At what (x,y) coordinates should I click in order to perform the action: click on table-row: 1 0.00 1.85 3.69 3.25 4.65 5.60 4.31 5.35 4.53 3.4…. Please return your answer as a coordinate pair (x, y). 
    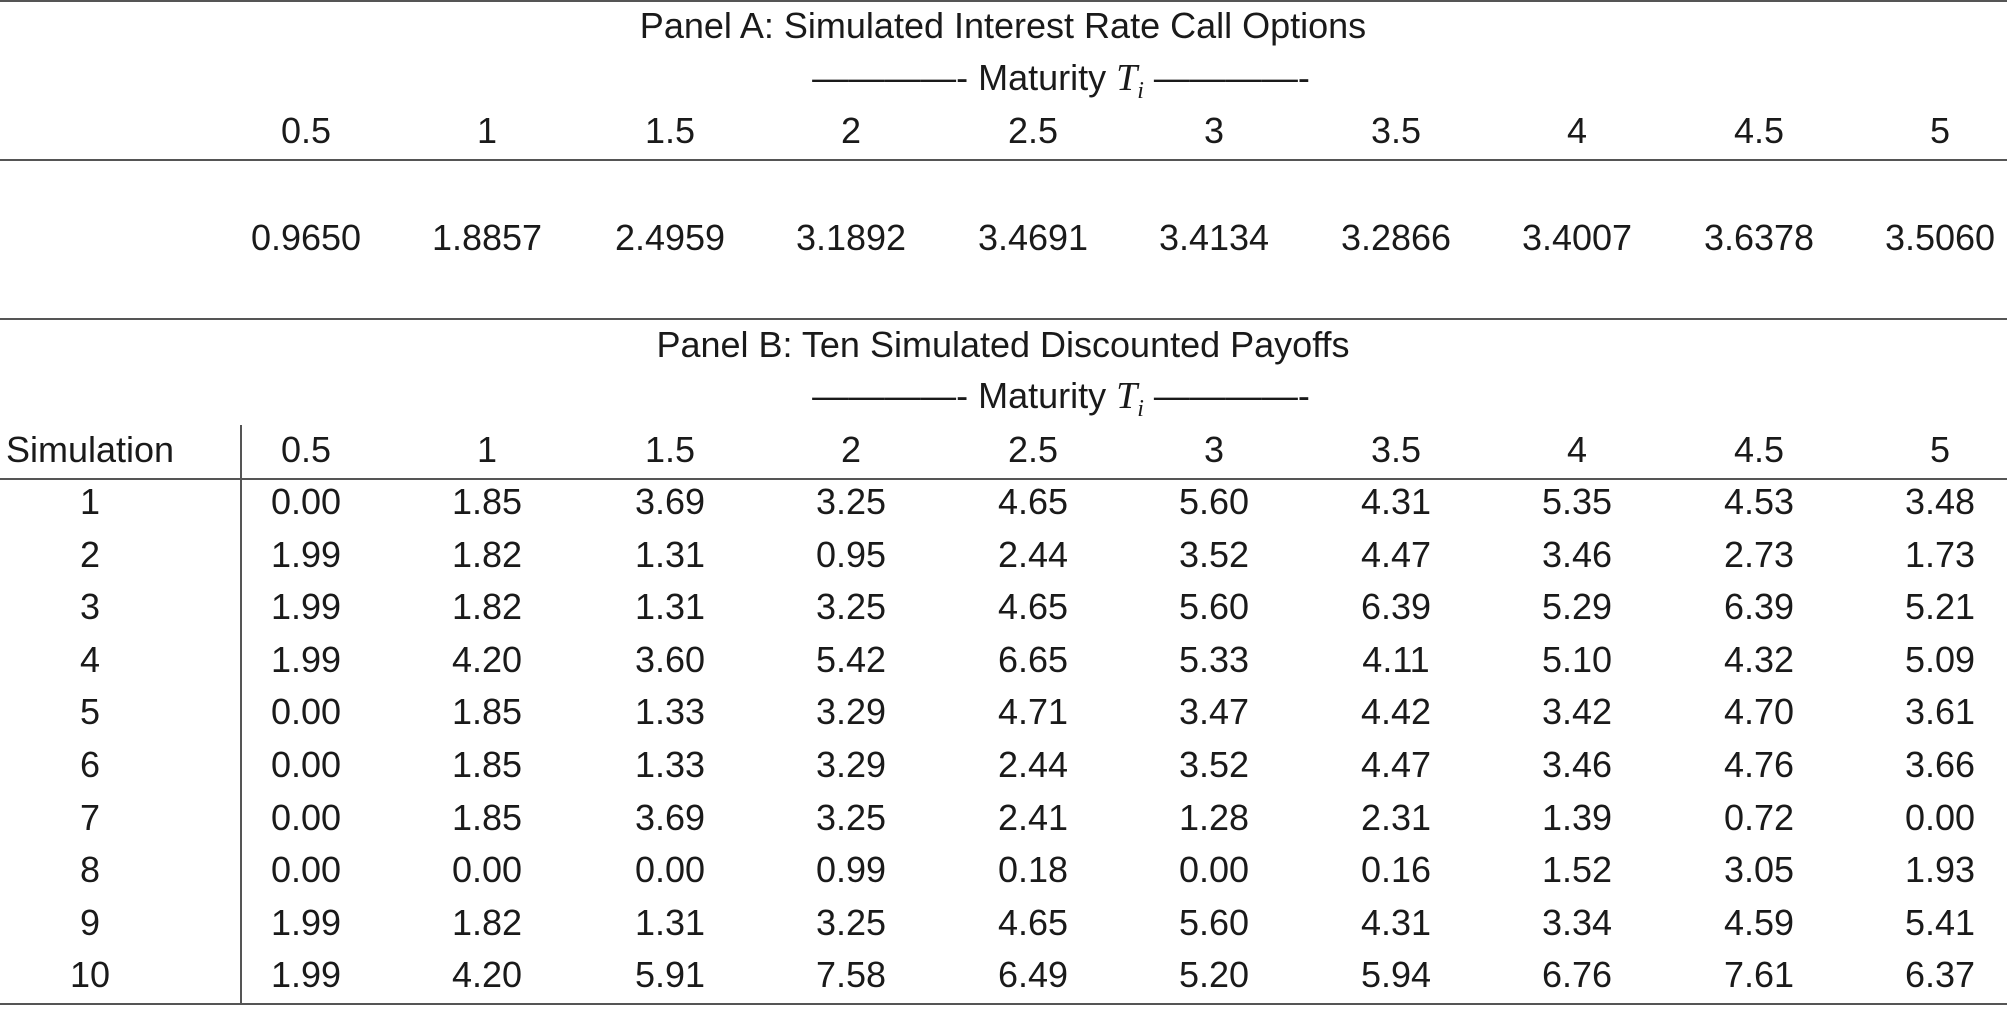
    Looking at the image, I should click on (1003, 510).